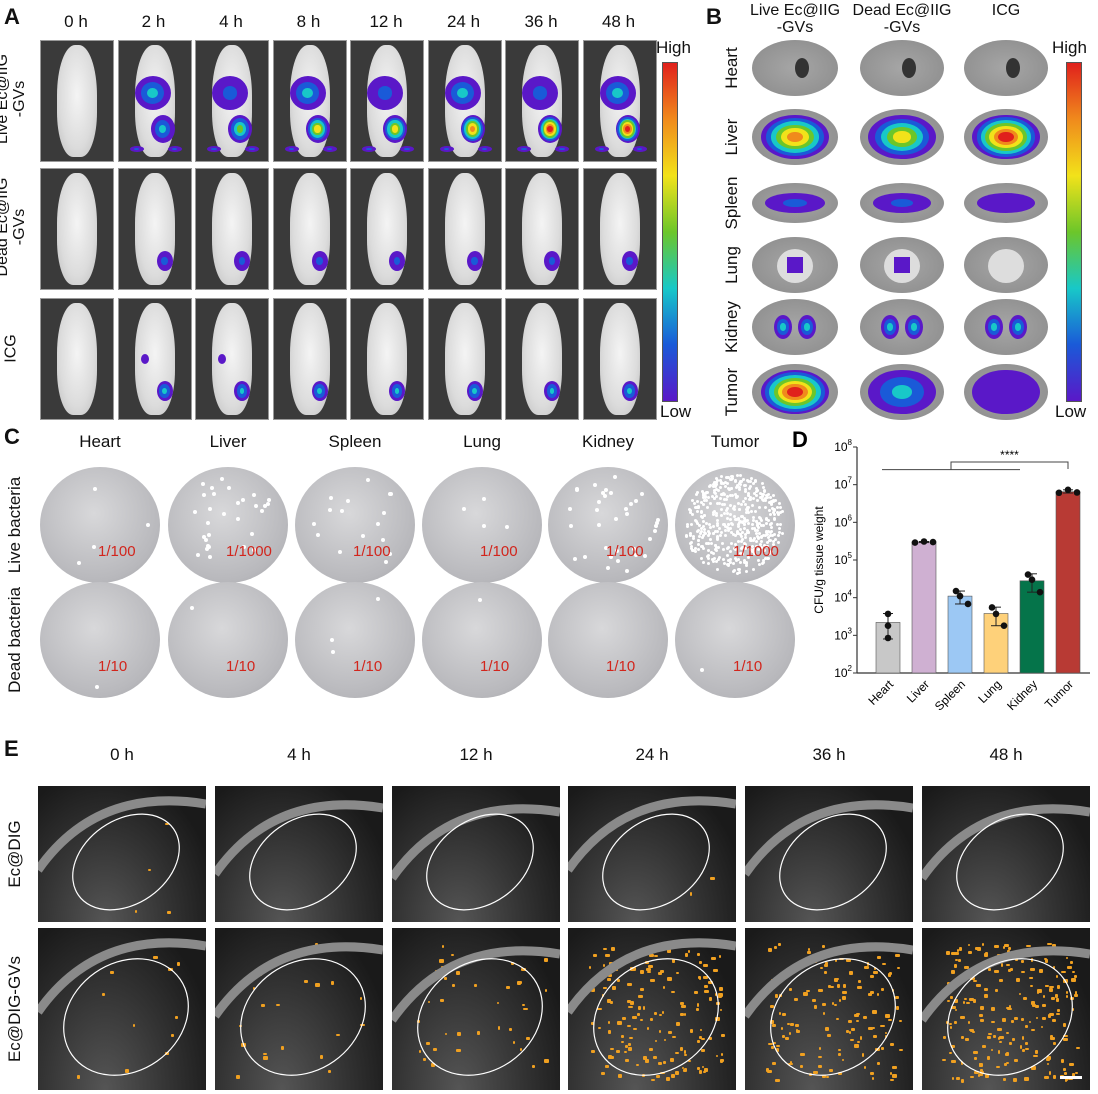 This screenshot has height=1094, width=1098. I want to click on row-label-line1: Live Ec@IIG, so click(5, 99).